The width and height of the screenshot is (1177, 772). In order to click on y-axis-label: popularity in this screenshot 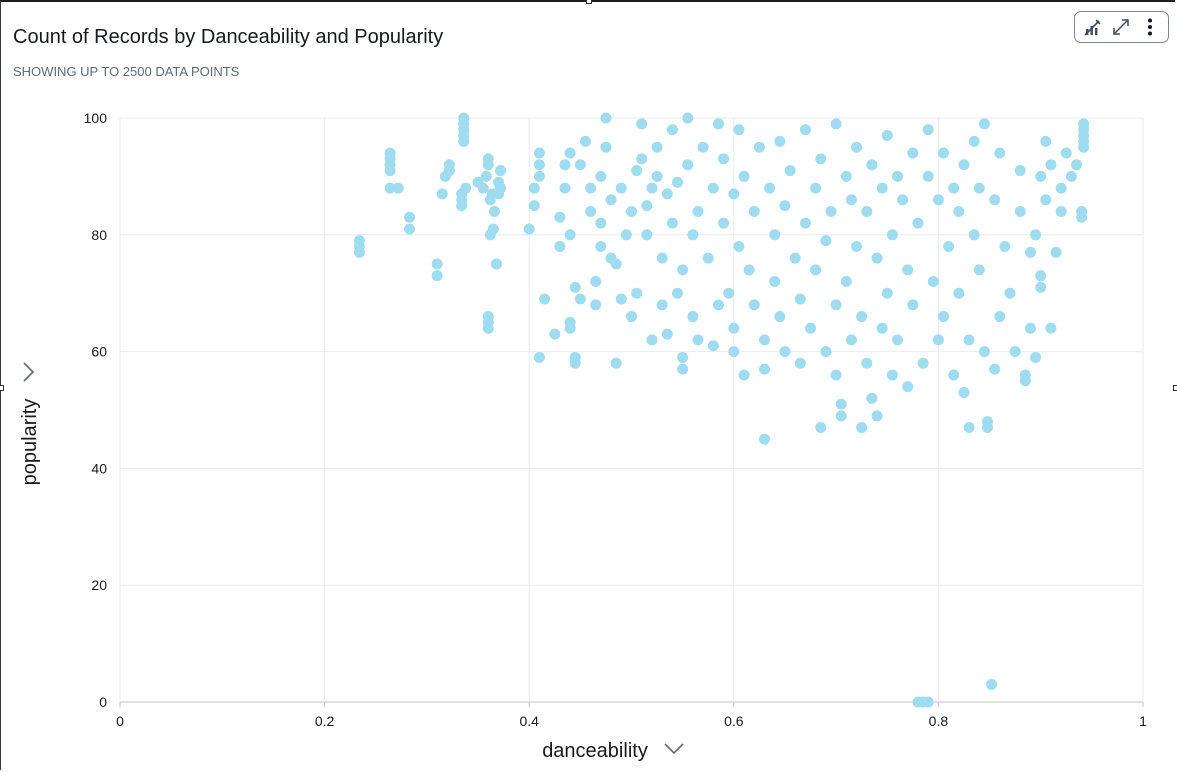, I will do `click(30, 442)`.